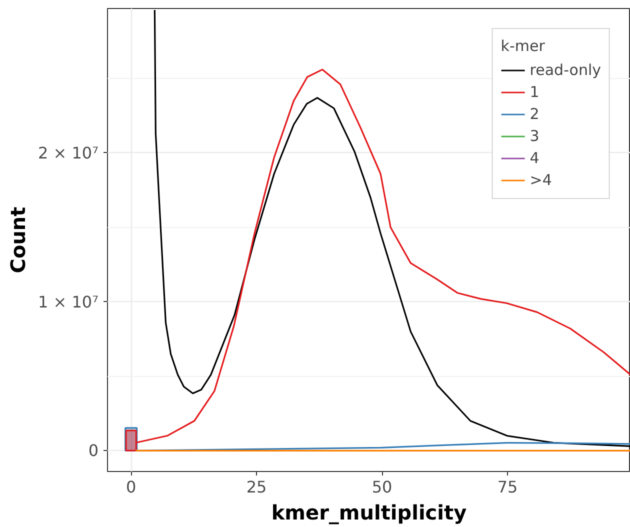  What do you see at coordinates (535, 92) in the screenshot?
I see `legend-label: 1` at bounding box center [535, 92].